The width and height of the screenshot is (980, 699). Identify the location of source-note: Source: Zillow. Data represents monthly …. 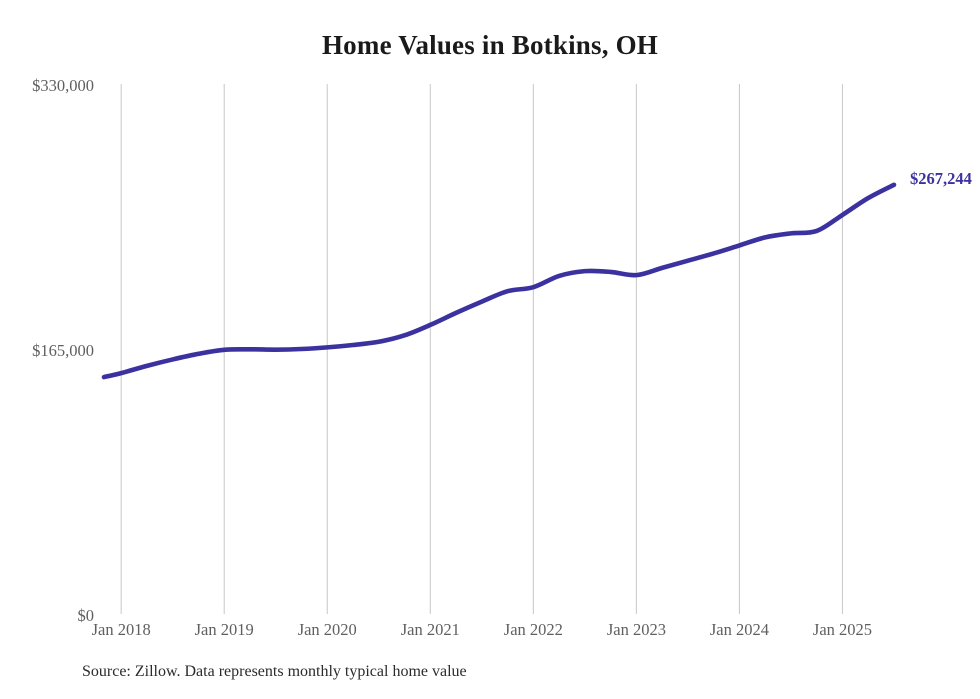
(274, 671).